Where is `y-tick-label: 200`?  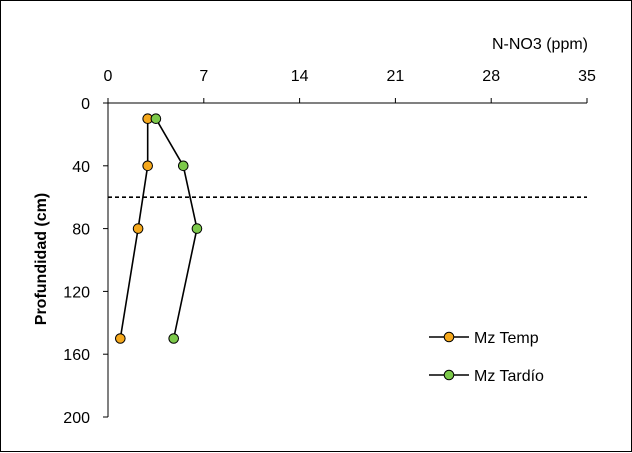 y-tick-label: 200 is located at coordinates (76, 418).